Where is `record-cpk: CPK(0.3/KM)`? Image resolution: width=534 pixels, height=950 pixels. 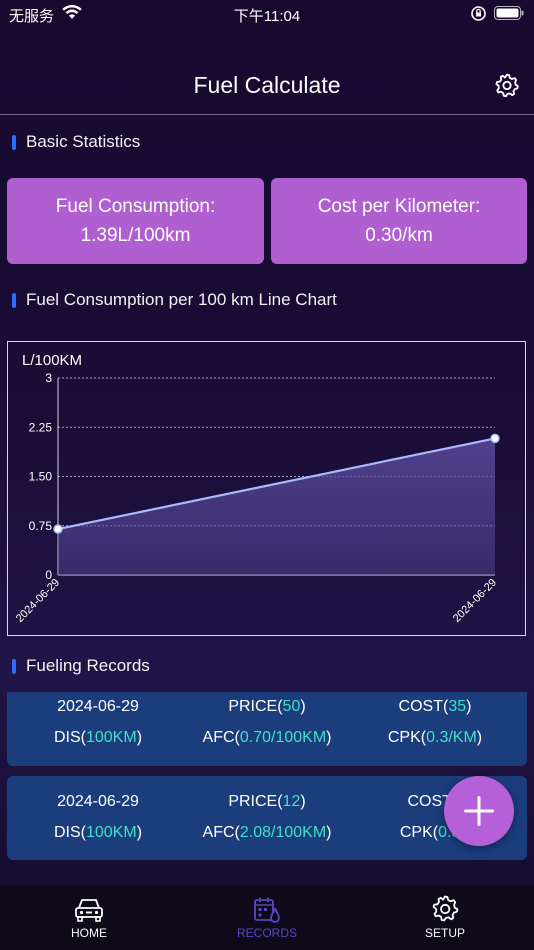 record-cpk: CPK(0.3/KM) is located at coordinates (435, 737).